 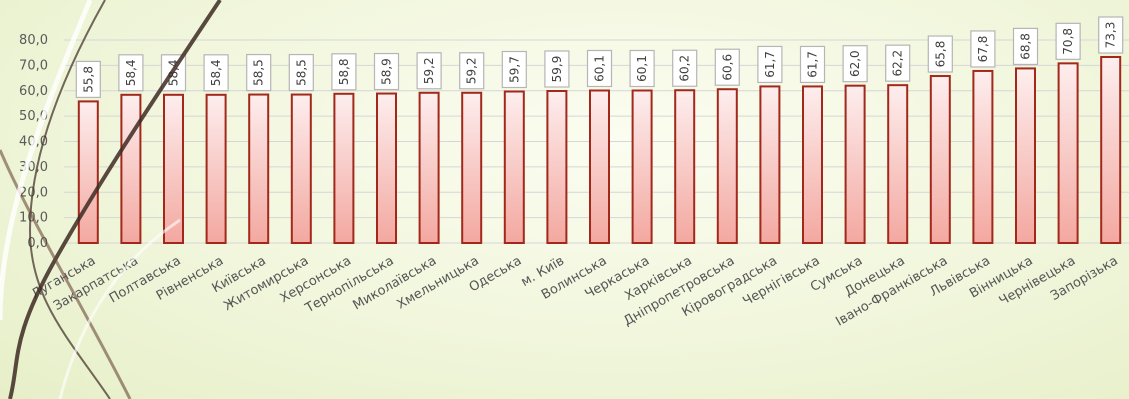 I want to click on y-tick-label: 40,0, so click(x=33, y=142).